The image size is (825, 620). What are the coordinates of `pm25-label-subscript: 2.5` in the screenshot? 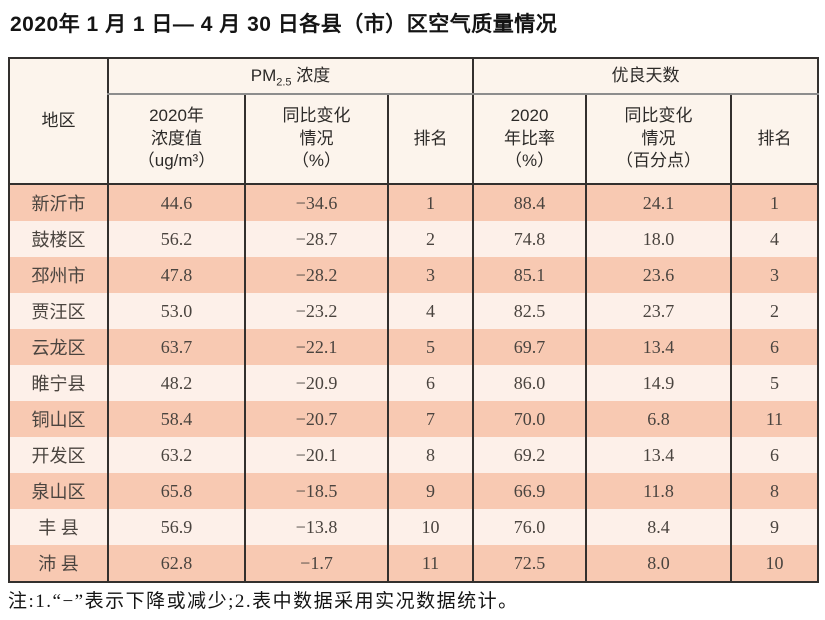 It's located at (284, 82).